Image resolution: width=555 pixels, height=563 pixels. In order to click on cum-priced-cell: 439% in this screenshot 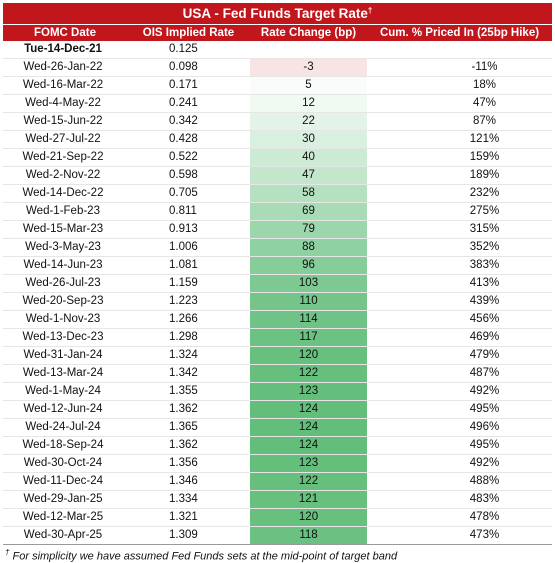, I will do `click(459, 301)`.